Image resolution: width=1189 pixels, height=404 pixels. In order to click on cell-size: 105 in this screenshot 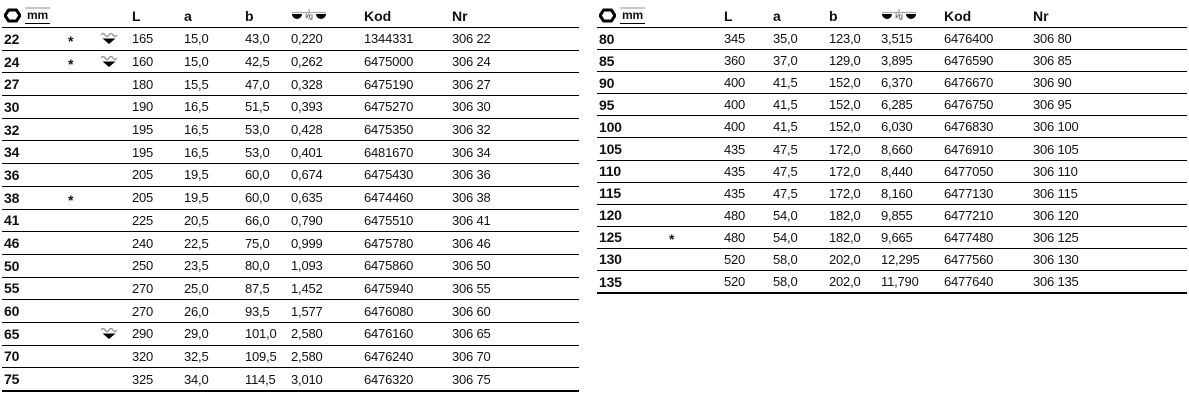, I will do `click(610, 149)`.